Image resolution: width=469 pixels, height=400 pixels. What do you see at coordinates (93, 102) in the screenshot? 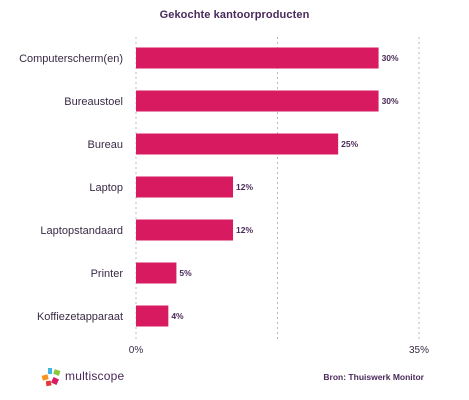
I see `category-label: Bureaustoel` at bounding box center [93, 102].